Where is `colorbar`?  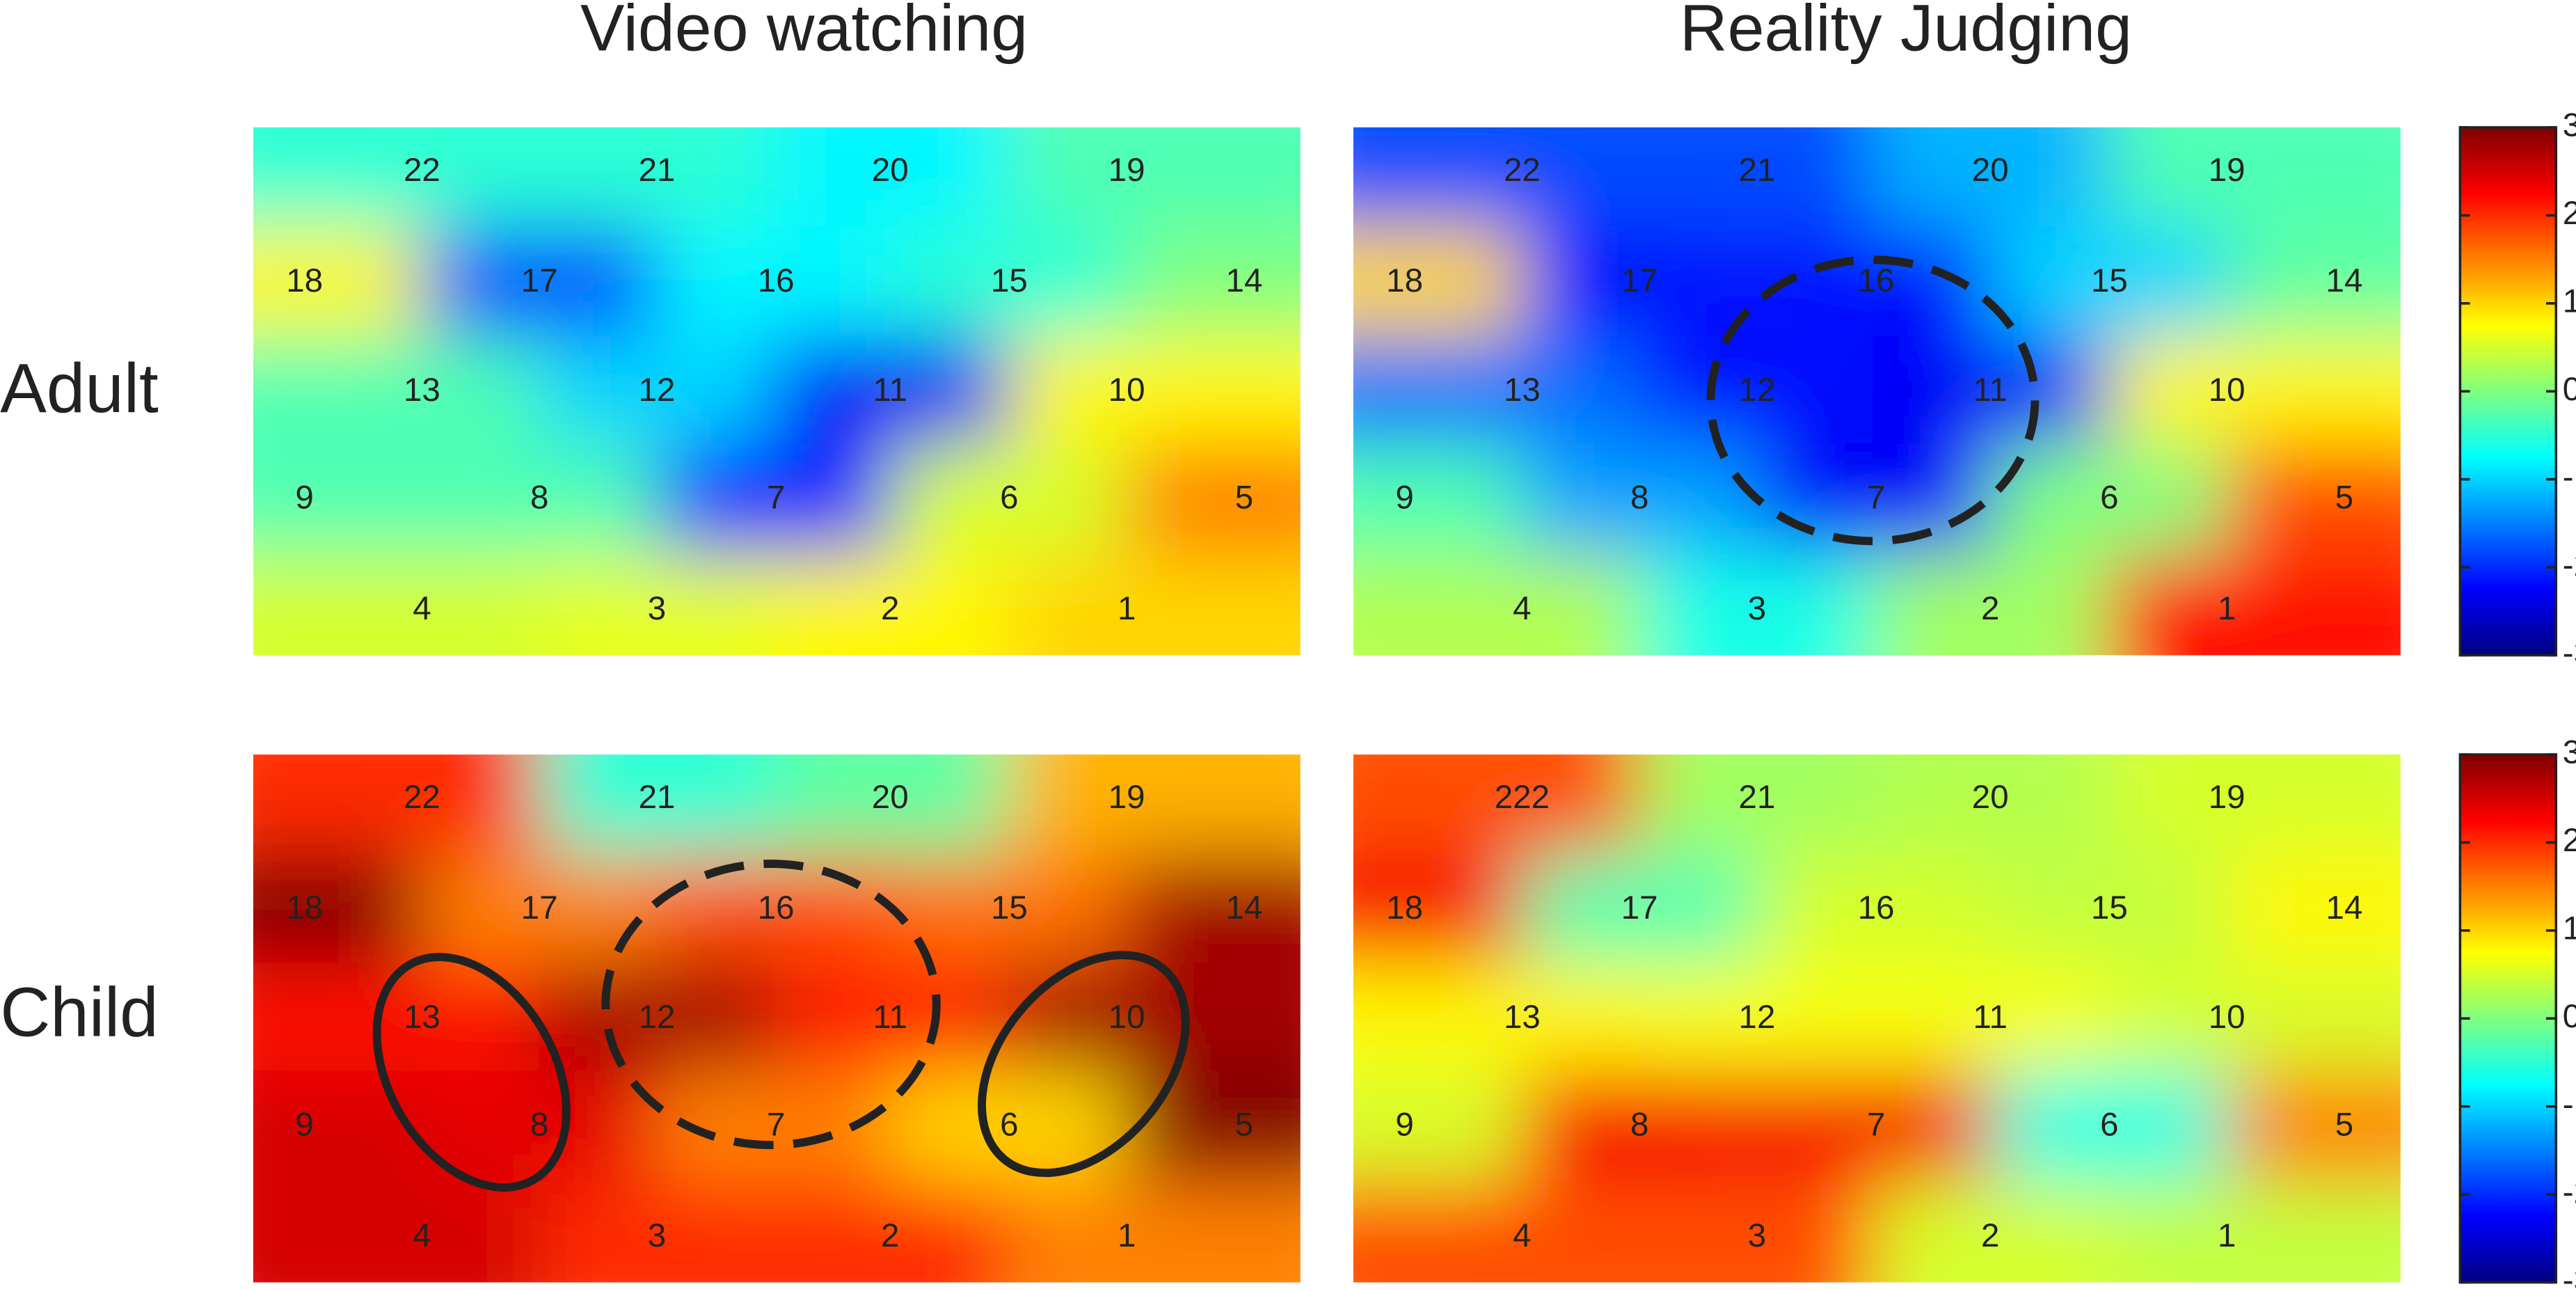 colorbar is located at coordinates (2508, 391).